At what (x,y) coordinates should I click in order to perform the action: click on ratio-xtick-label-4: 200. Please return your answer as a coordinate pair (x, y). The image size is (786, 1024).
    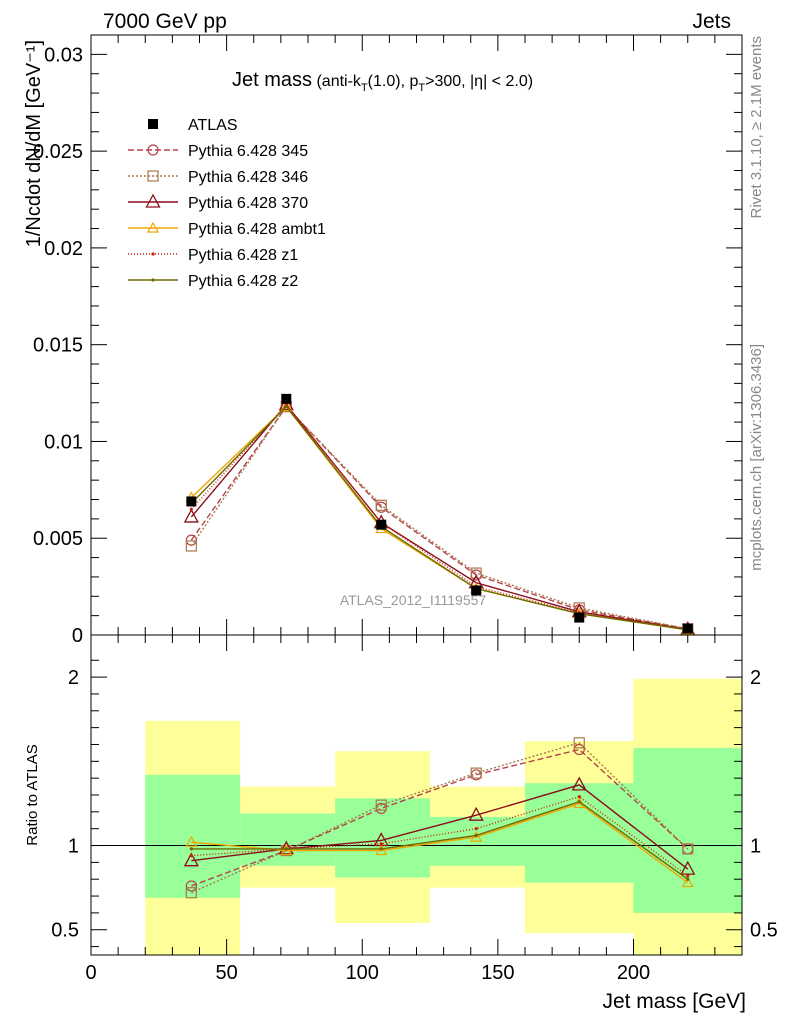
    Looking at the image, I should click on (633, 973).